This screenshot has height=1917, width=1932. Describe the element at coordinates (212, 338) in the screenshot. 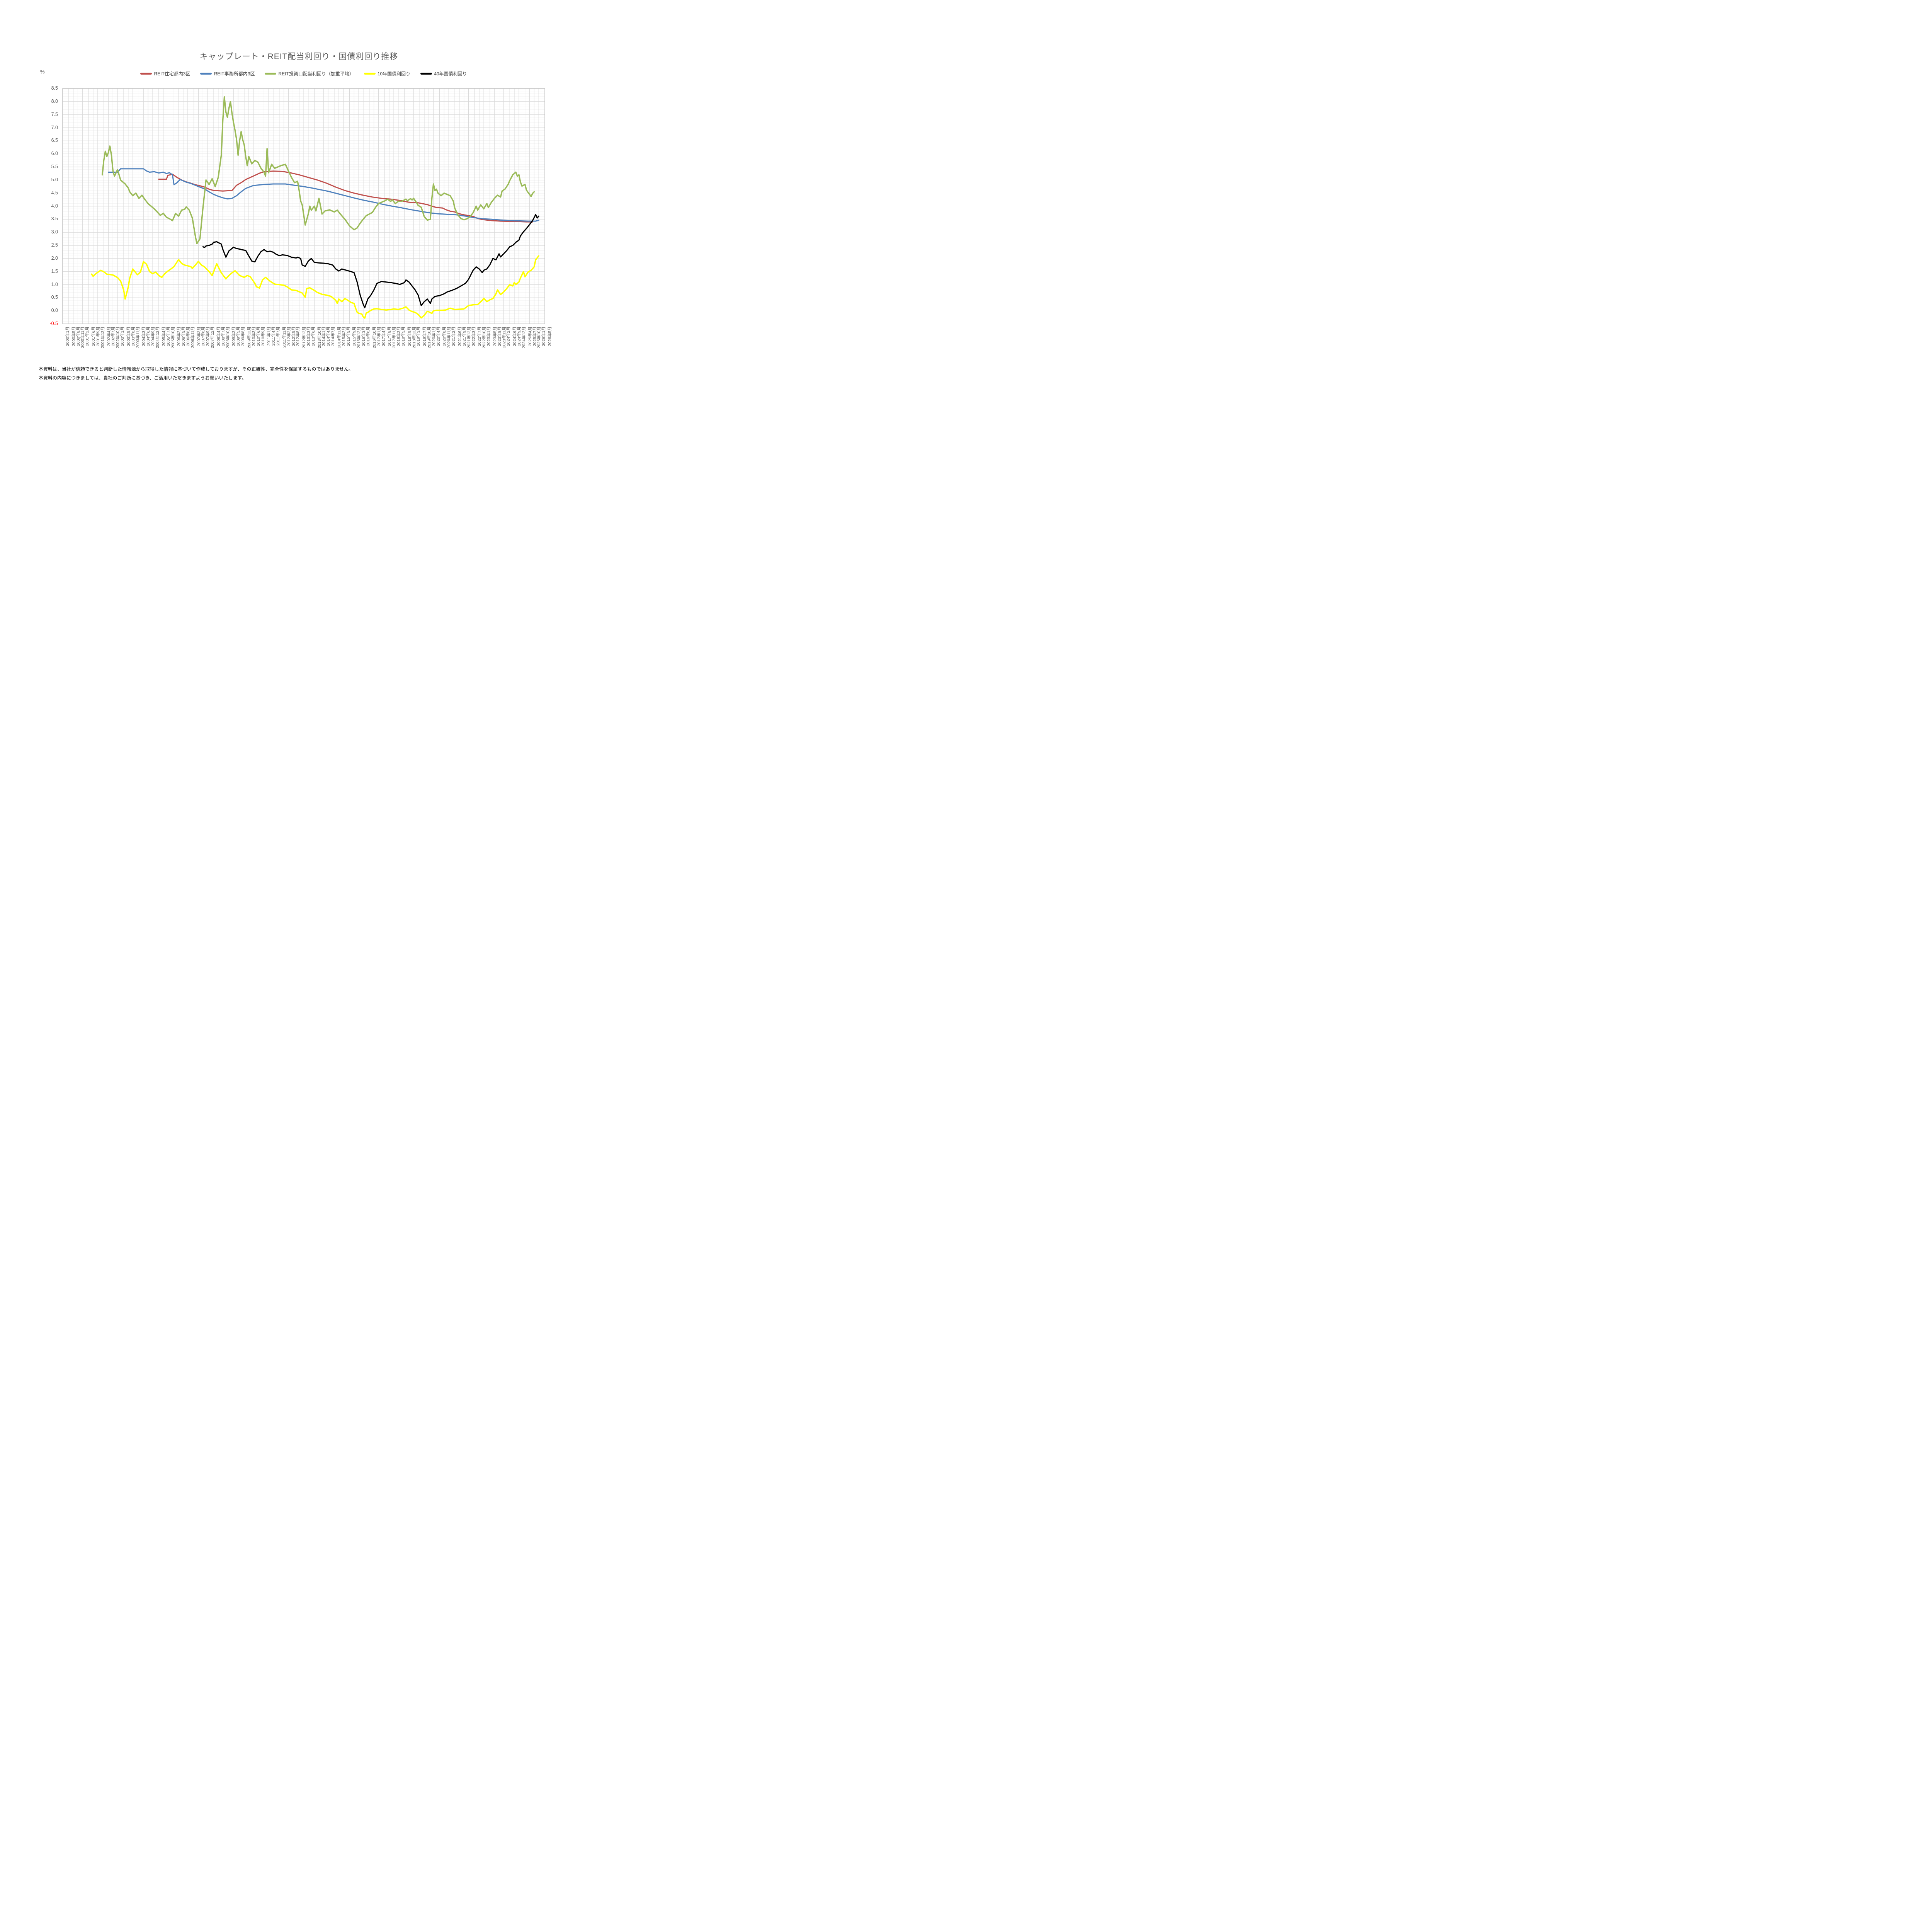

I see `x-axis-tick-label: 2007年12月` at that location.